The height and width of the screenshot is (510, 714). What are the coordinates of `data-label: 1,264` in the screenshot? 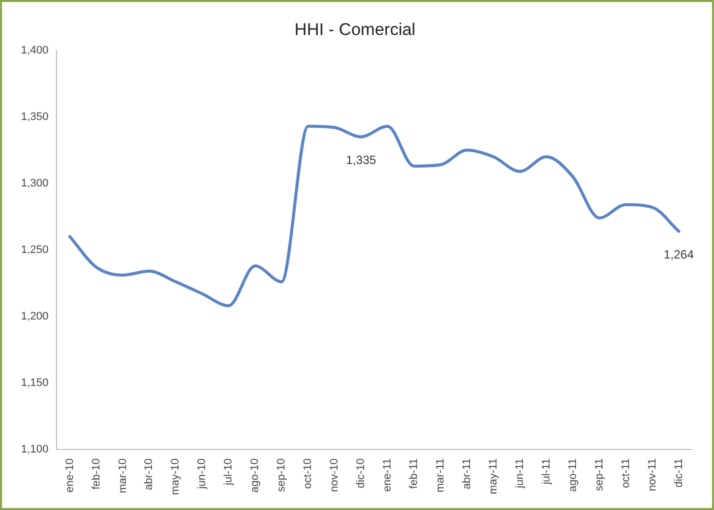 It's located at (679, 255).